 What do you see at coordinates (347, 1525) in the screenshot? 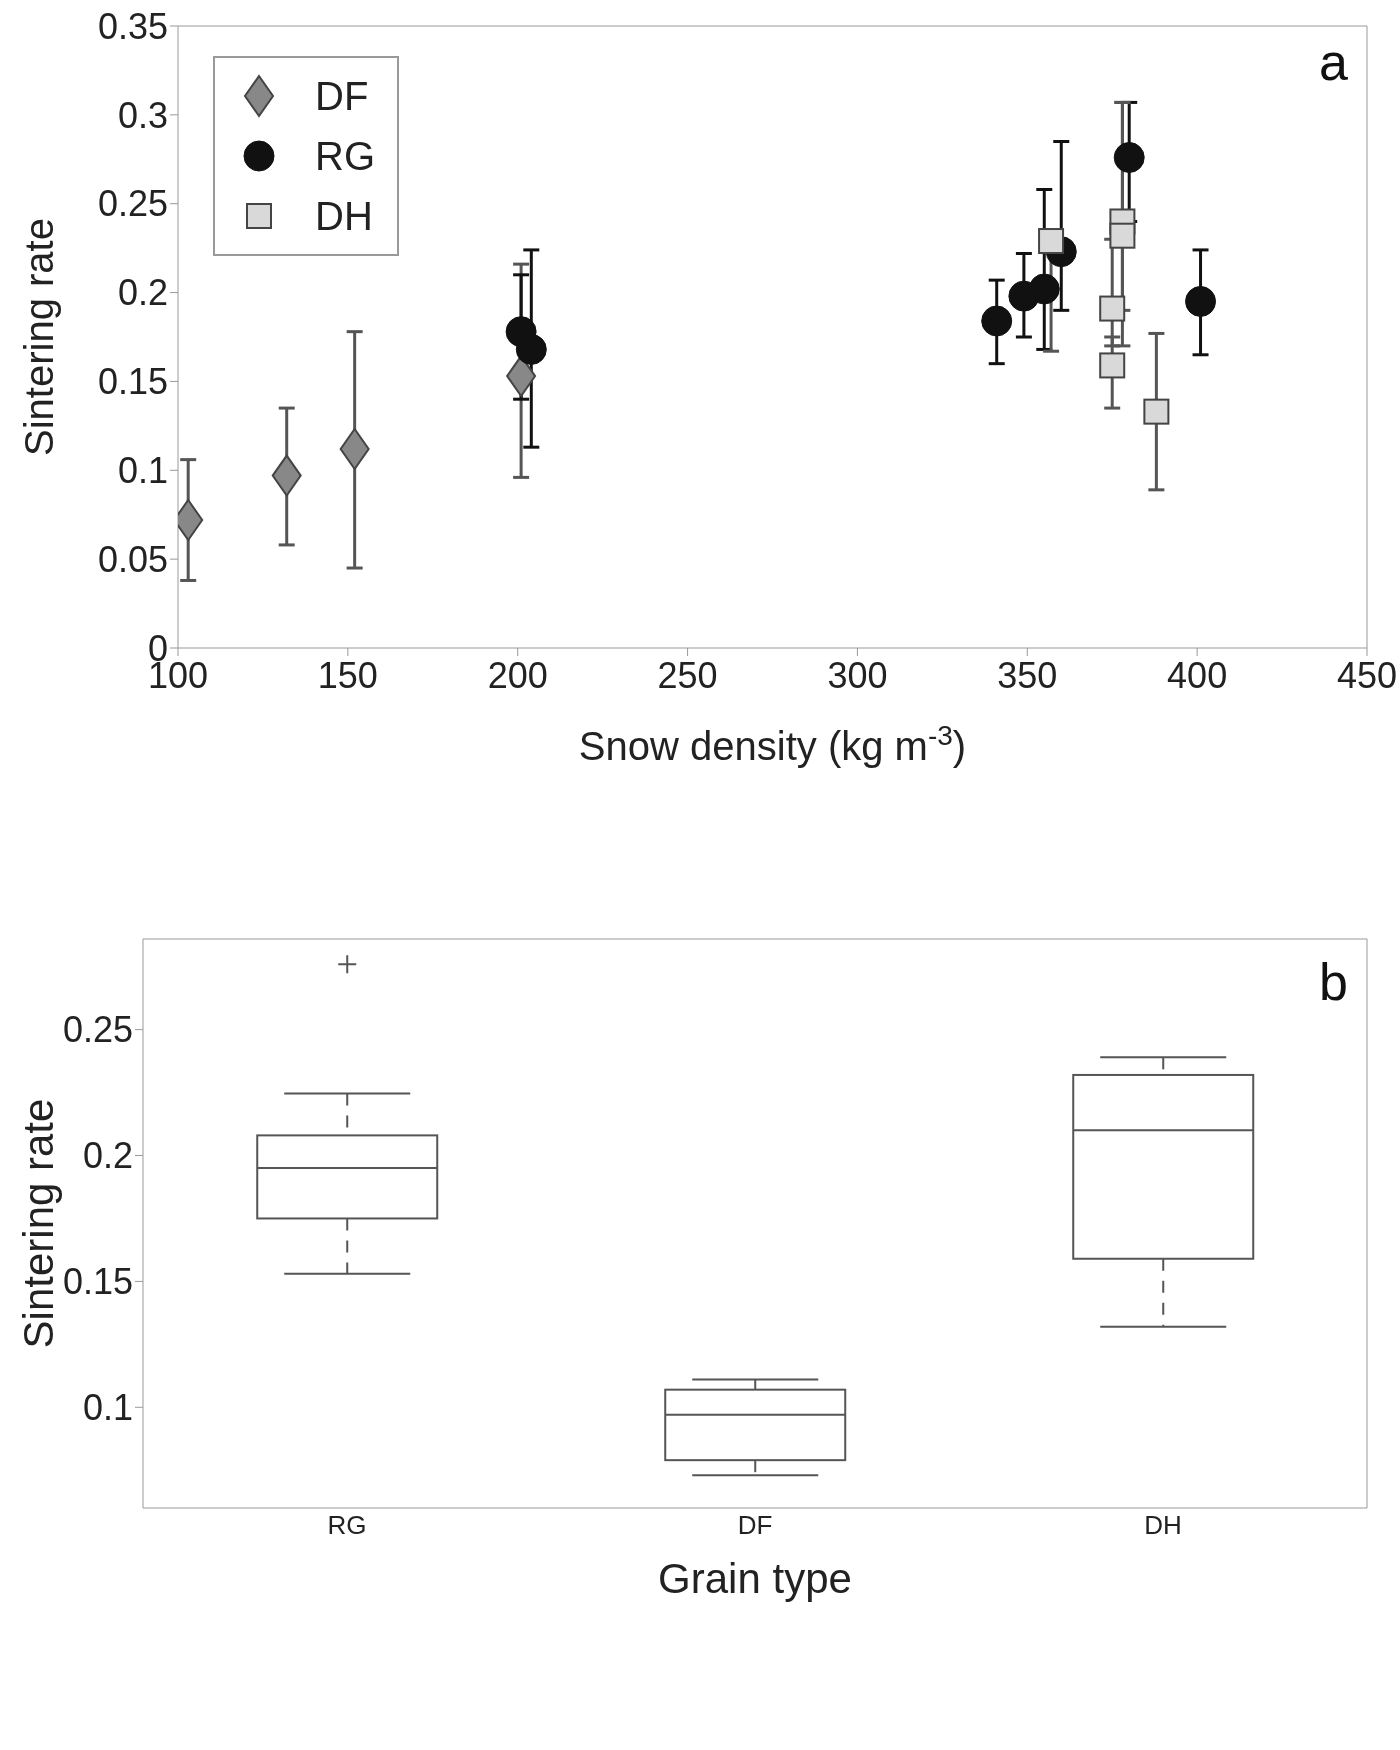
I see `x-tick-label: RG` at bounding box center [347, 1525].